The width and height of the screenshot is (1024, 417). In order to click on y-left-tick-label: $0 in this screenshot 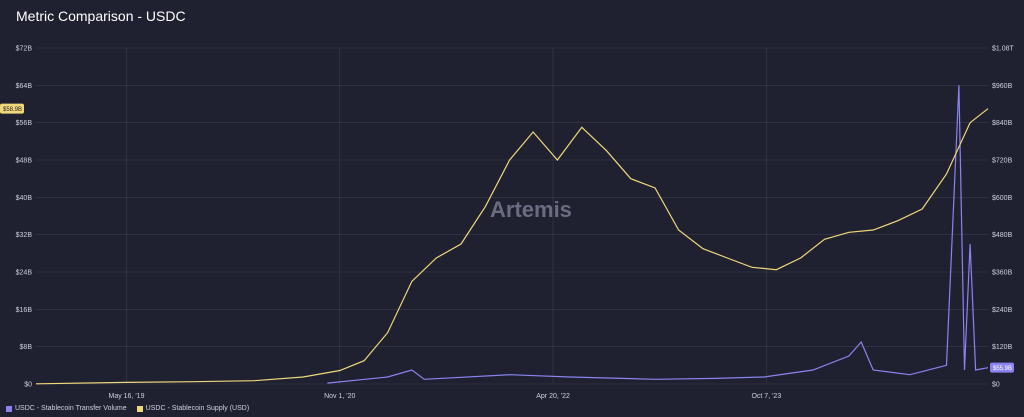, I will do `click(28, 385)`.